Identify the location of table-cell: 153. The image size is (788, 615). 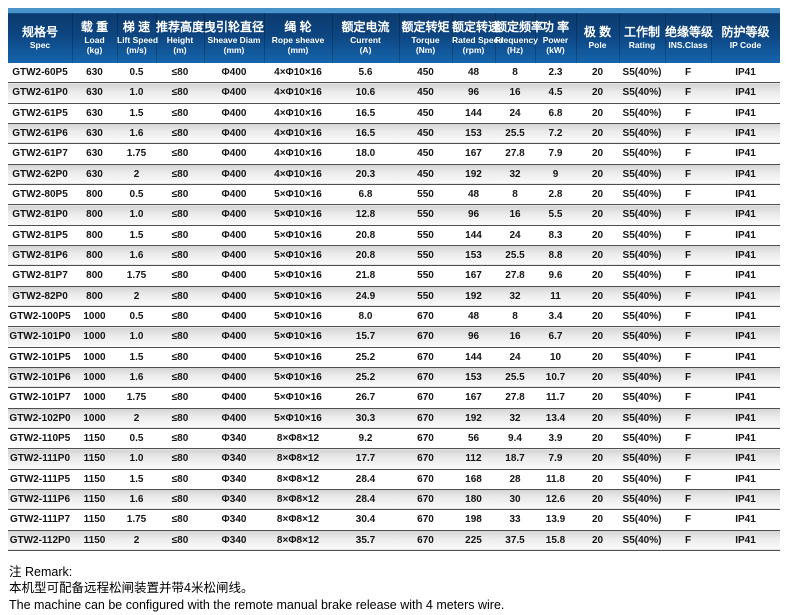
(473, 134).